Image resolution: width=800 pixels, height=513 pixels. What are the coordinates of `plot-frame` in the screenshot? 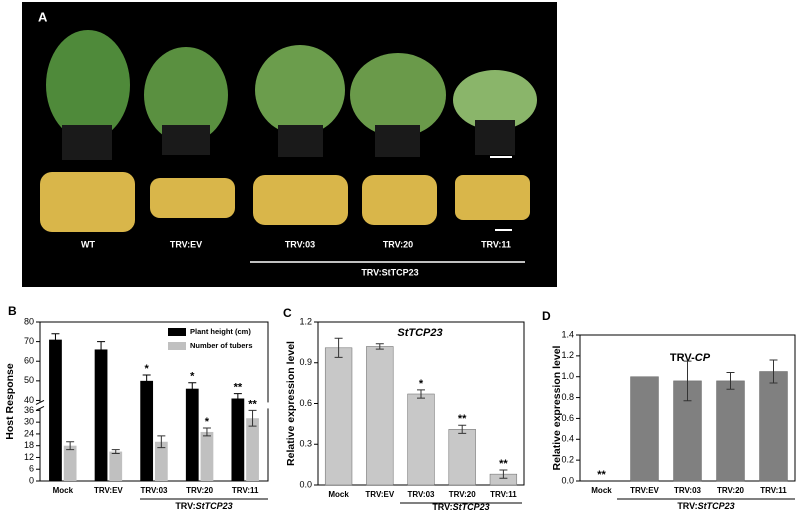 It's located at (154, 401).